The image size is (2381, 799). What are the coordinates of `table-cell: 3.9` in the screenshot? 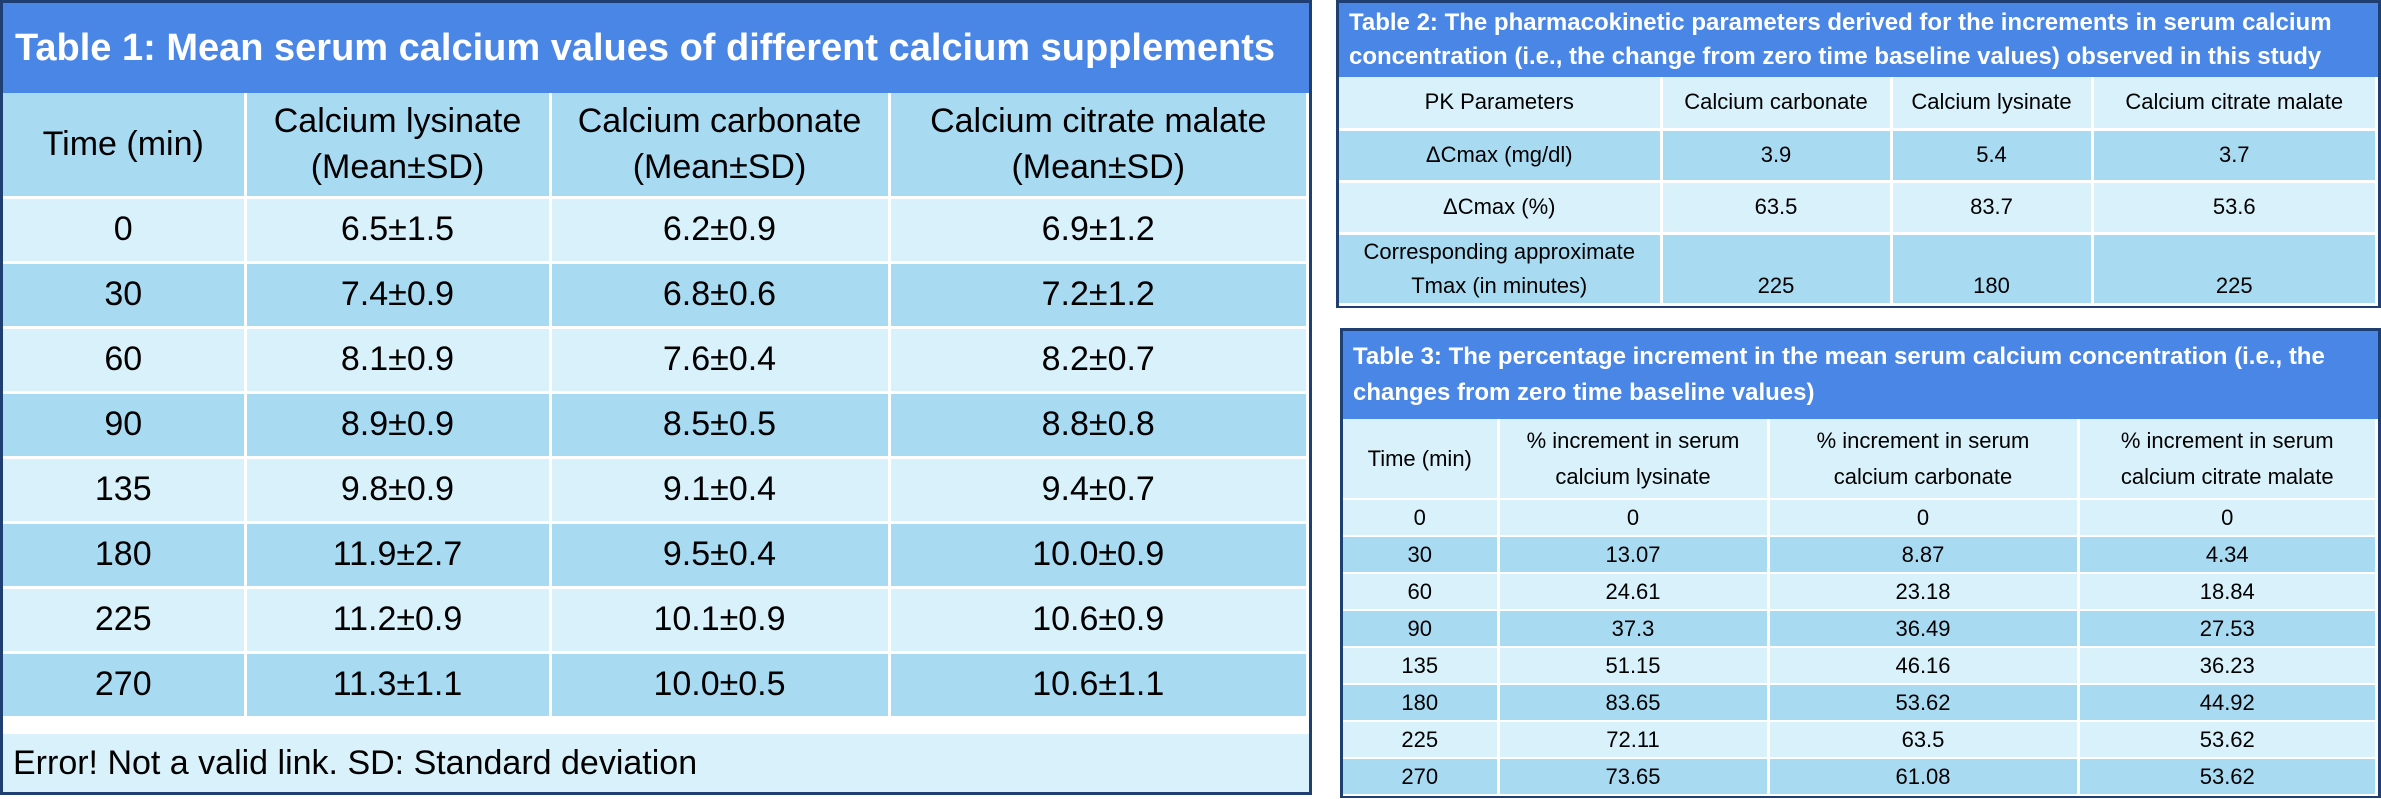 It's located at (1777, 156).